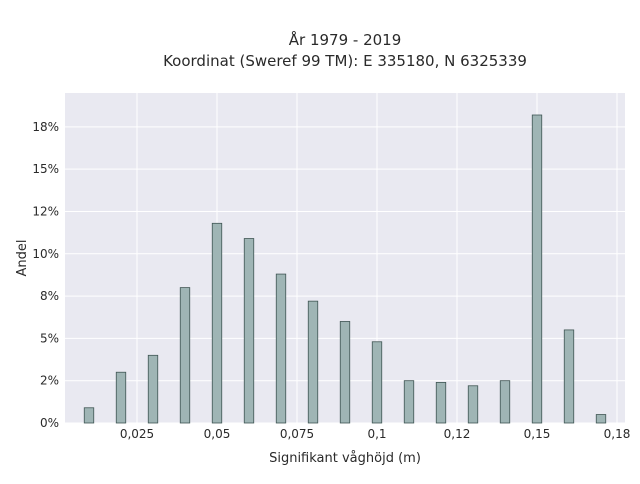  What do you see at coordinates (217, 434) in the screenshot?
I see `x-tick-label: 0,05` at bounding box center [217, 434].